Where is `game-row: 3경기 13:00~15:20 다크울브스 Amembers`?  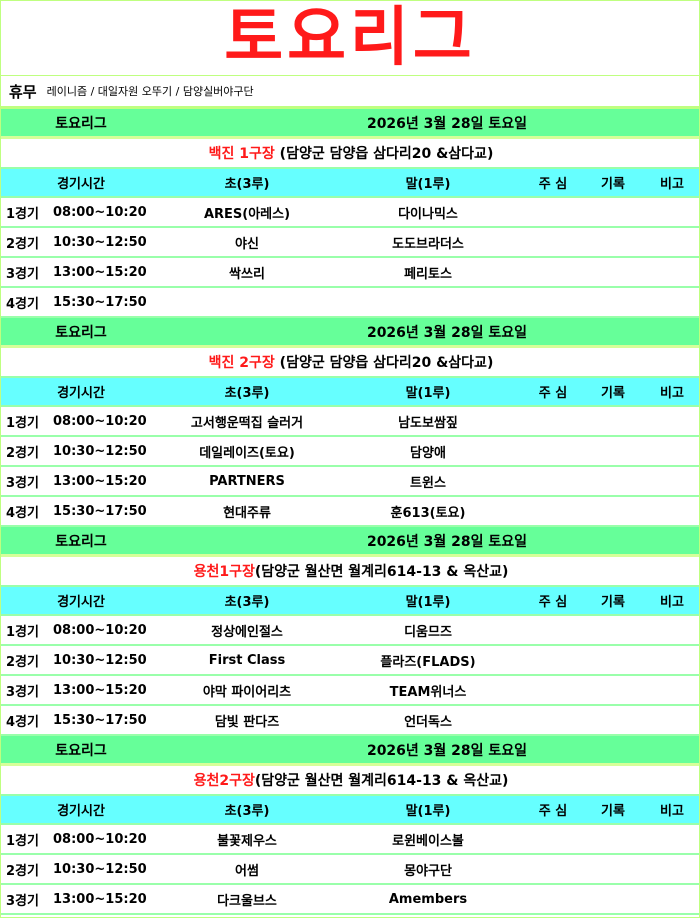
game-row: 3경기 13:00~15:20 다크울브스 Amembers is located at coordinates (350, 899).